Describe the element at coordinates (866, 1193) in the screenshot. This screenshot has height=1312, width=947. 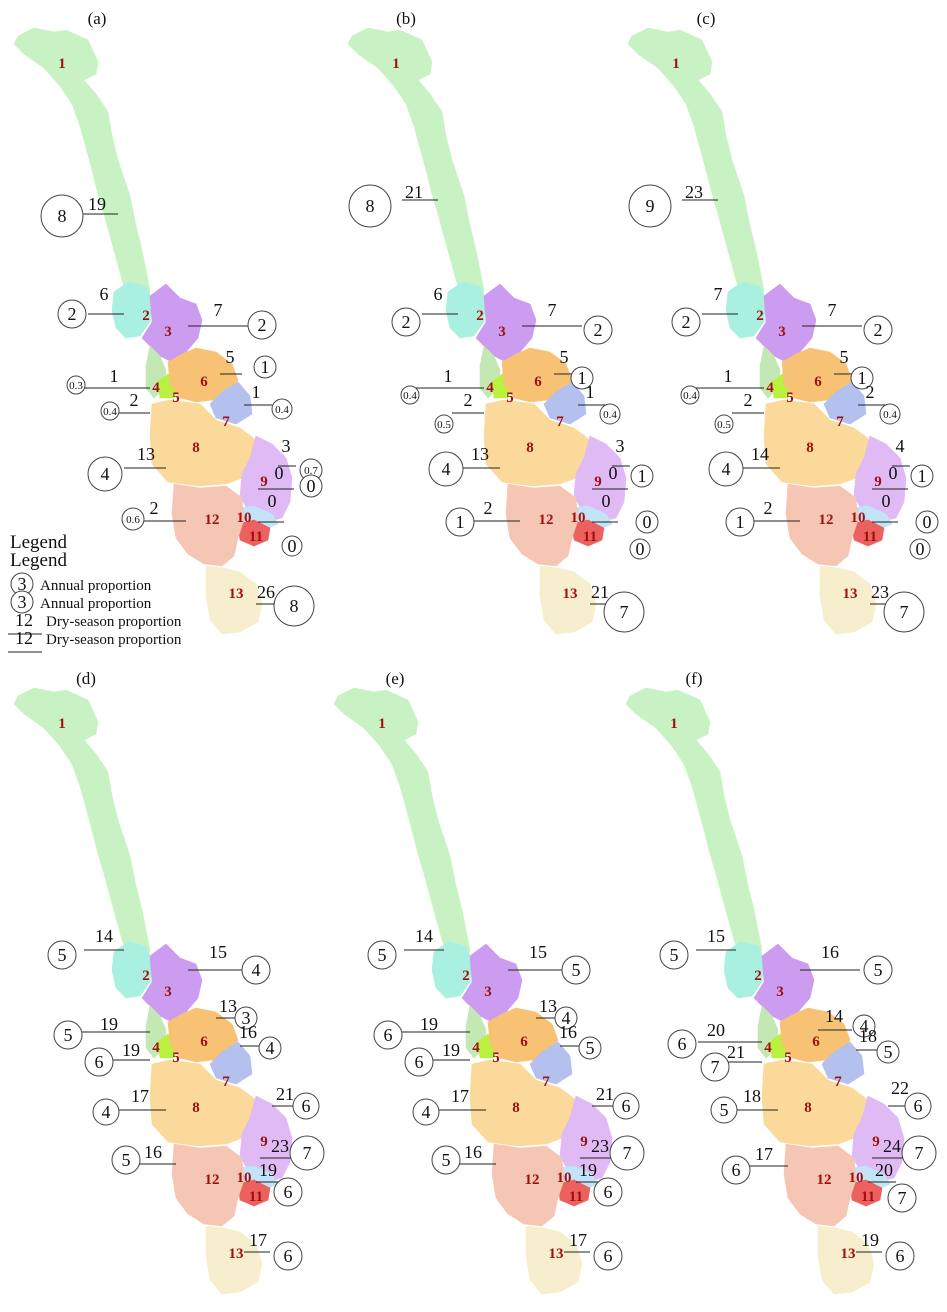
I see `region-11-area` at that location.